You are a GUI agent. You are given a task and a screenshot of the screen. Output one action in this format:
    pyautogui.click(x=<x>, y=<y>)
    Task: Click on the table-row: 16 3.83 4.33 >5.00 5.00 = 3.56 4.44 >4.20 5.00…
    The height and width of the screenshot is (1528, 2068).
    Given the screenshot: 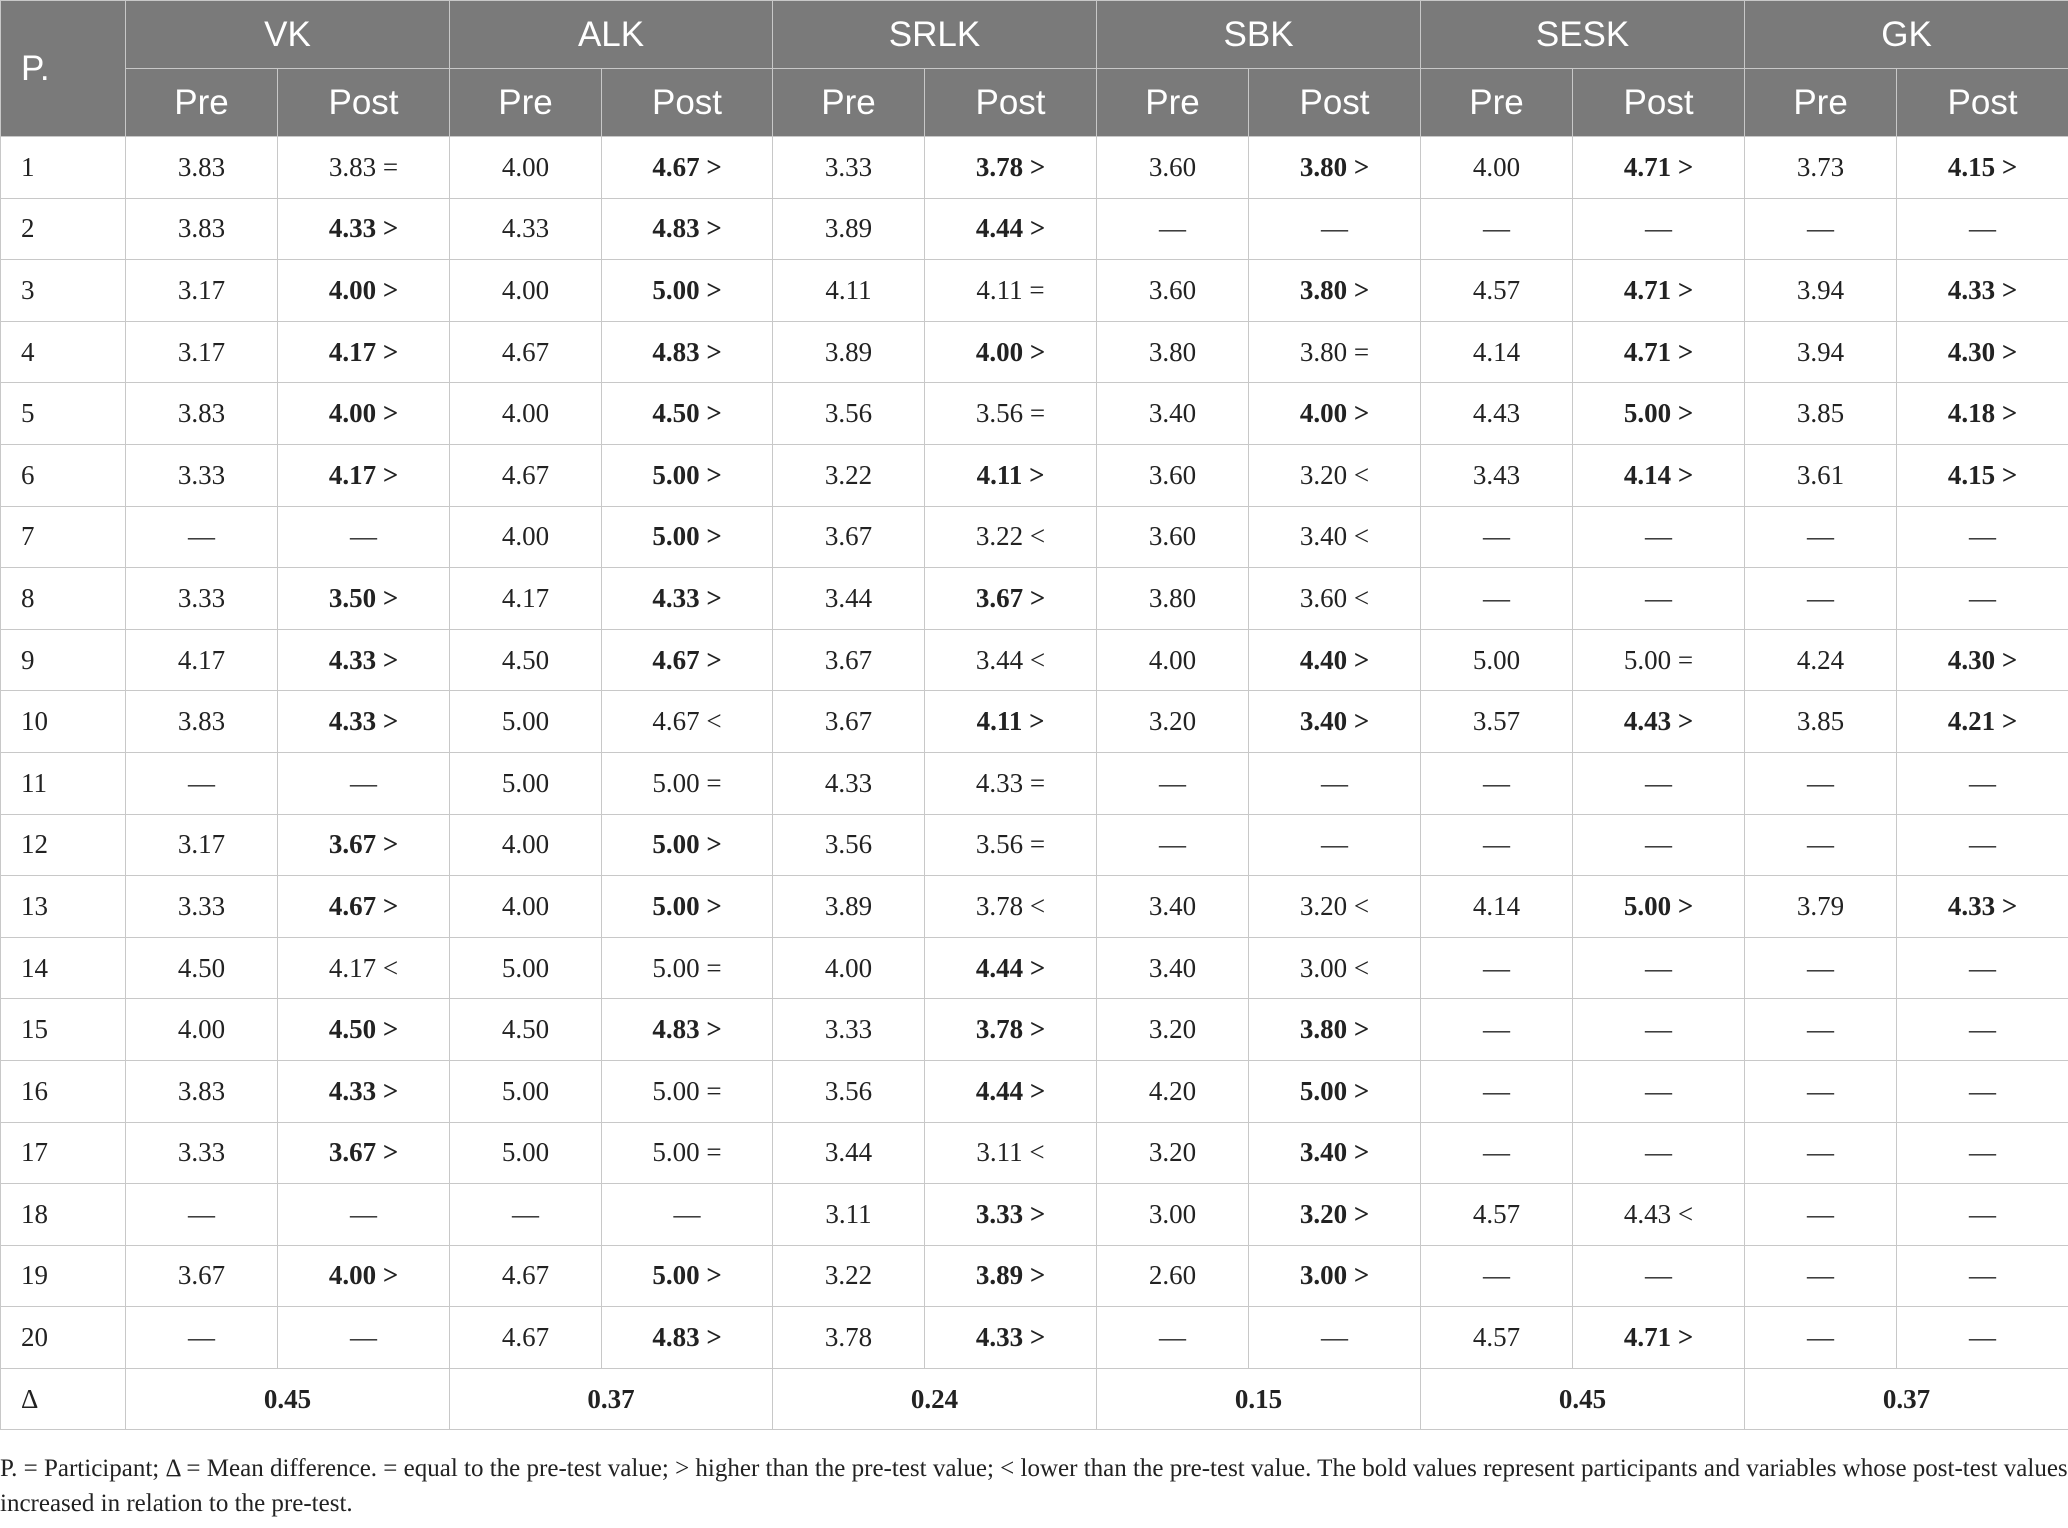 What is the action you would take?
    pyautogui.click(x=1034, y=1091)
    